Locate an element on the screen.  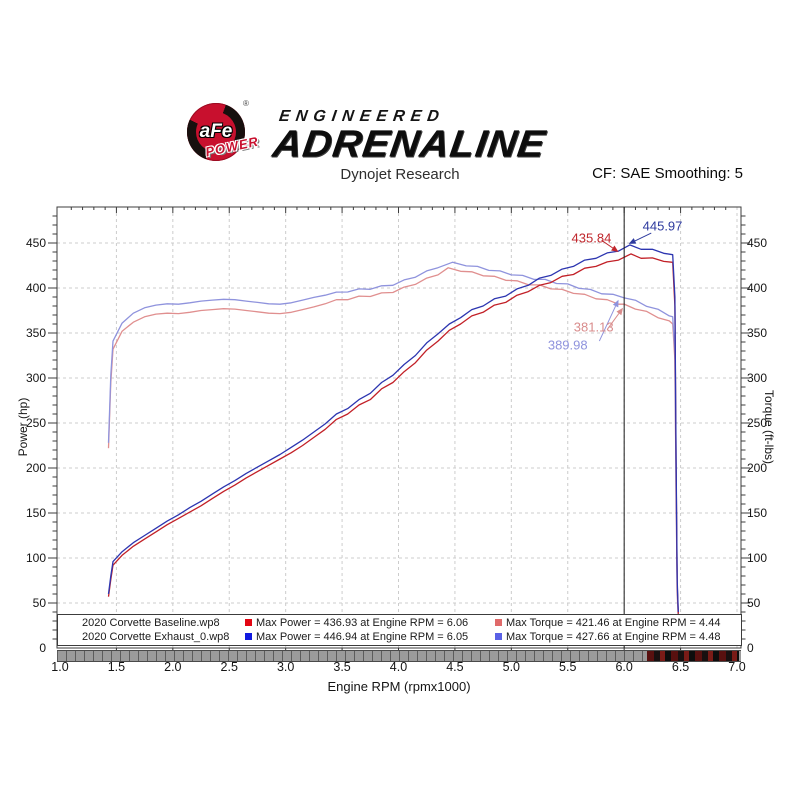
power-axis-tick-label: 400 is located at coordinates (35, 288).